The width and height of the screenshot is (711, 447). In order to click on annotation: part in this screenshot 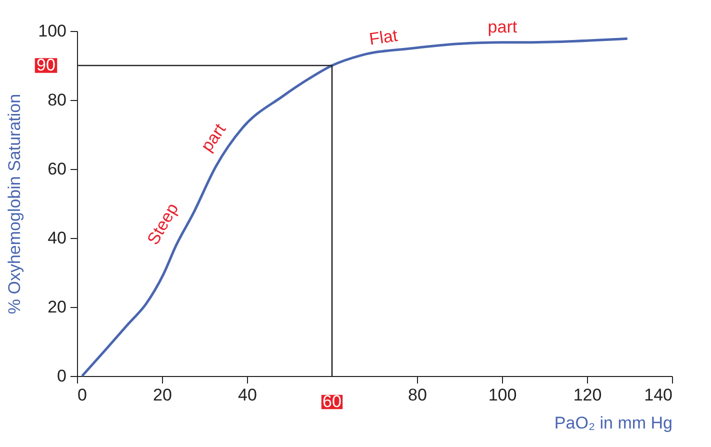, I will do `click(503, 27)`.